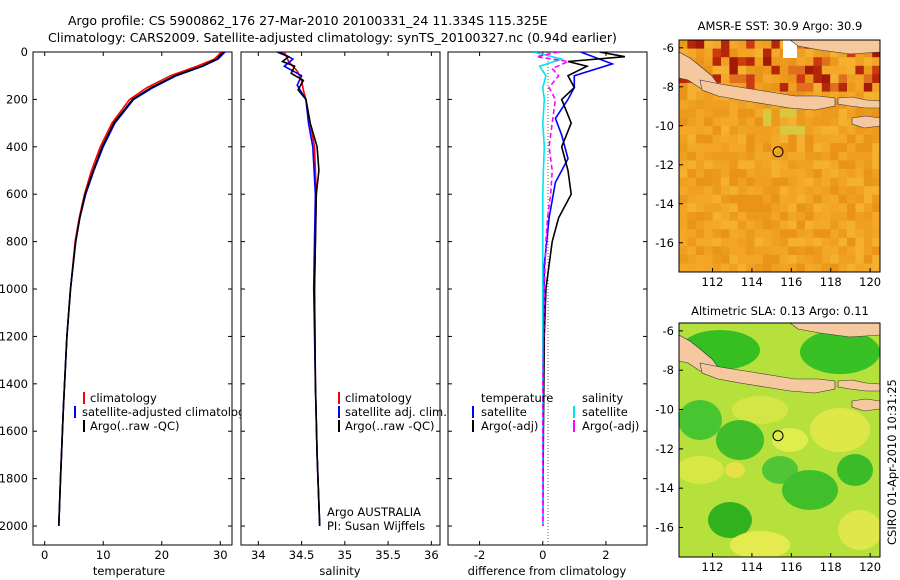  Describe the element at coordinates (664, 243) in the screenshot. I see `ytick-label: -16` at that location.